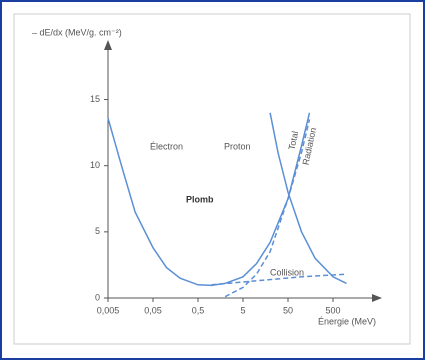  Describe the element at coordinates (309, 146) in the screenshot. I see `series-label: Radiation` at that location.